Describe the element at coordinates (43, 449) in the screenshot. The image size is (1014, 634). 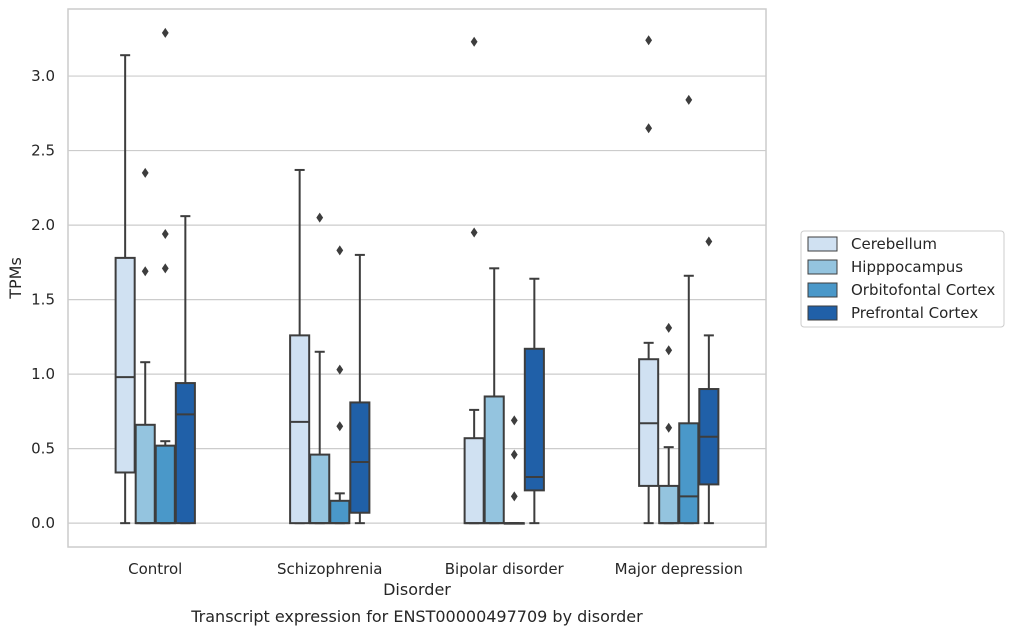
I see `y-tick-label: 0.5` at that location.